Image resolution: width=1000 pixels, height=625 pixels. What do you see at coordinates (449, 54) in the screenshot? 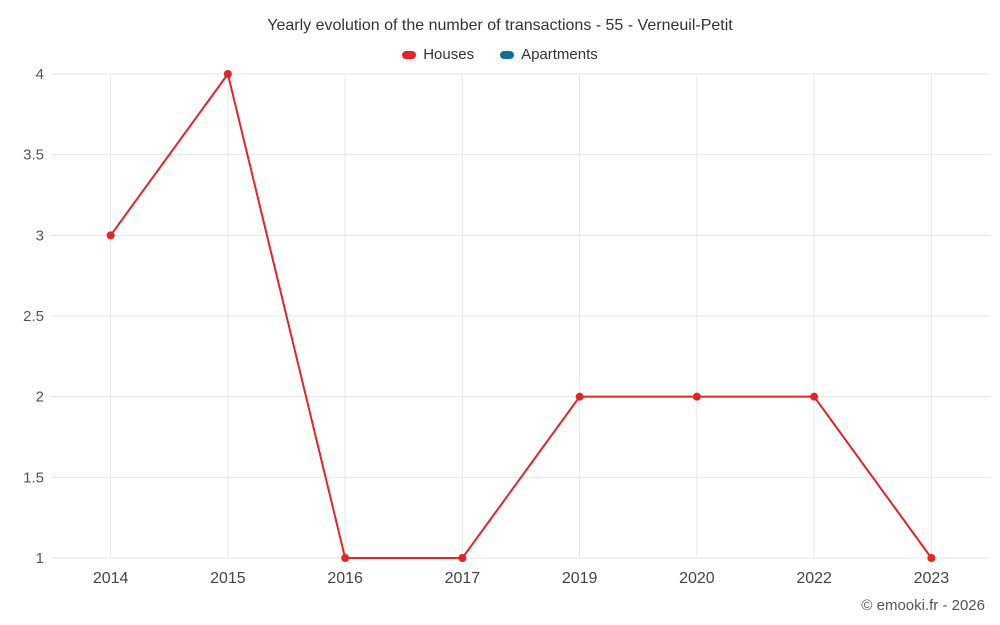
I see `legend-label-houses: Houses` at bounding box center [449, 54].